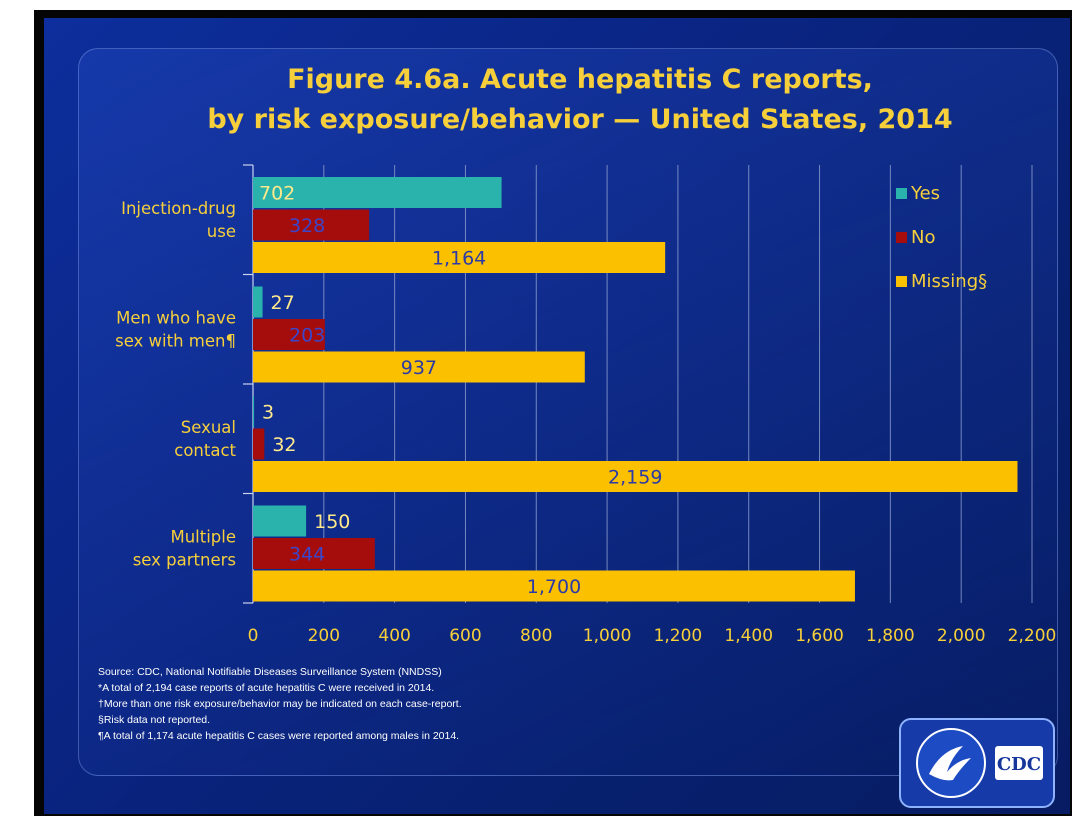 The height and width of the screenshot is (822, 1072). What do you see at coordinates (394, 636) in the screenshot?
I see `x-tick-label: 400` at bounding box center [394, 636].